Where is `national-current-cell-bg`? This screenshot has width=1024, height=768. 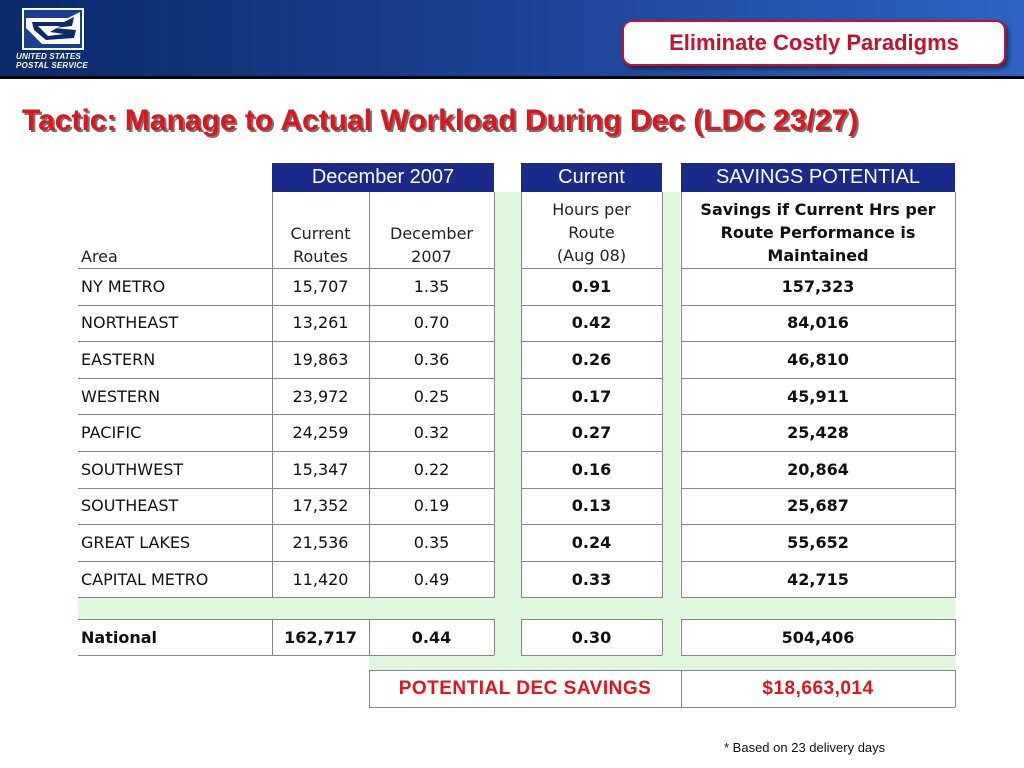
national-current-cell-bg is located at coordinates (591, 637).